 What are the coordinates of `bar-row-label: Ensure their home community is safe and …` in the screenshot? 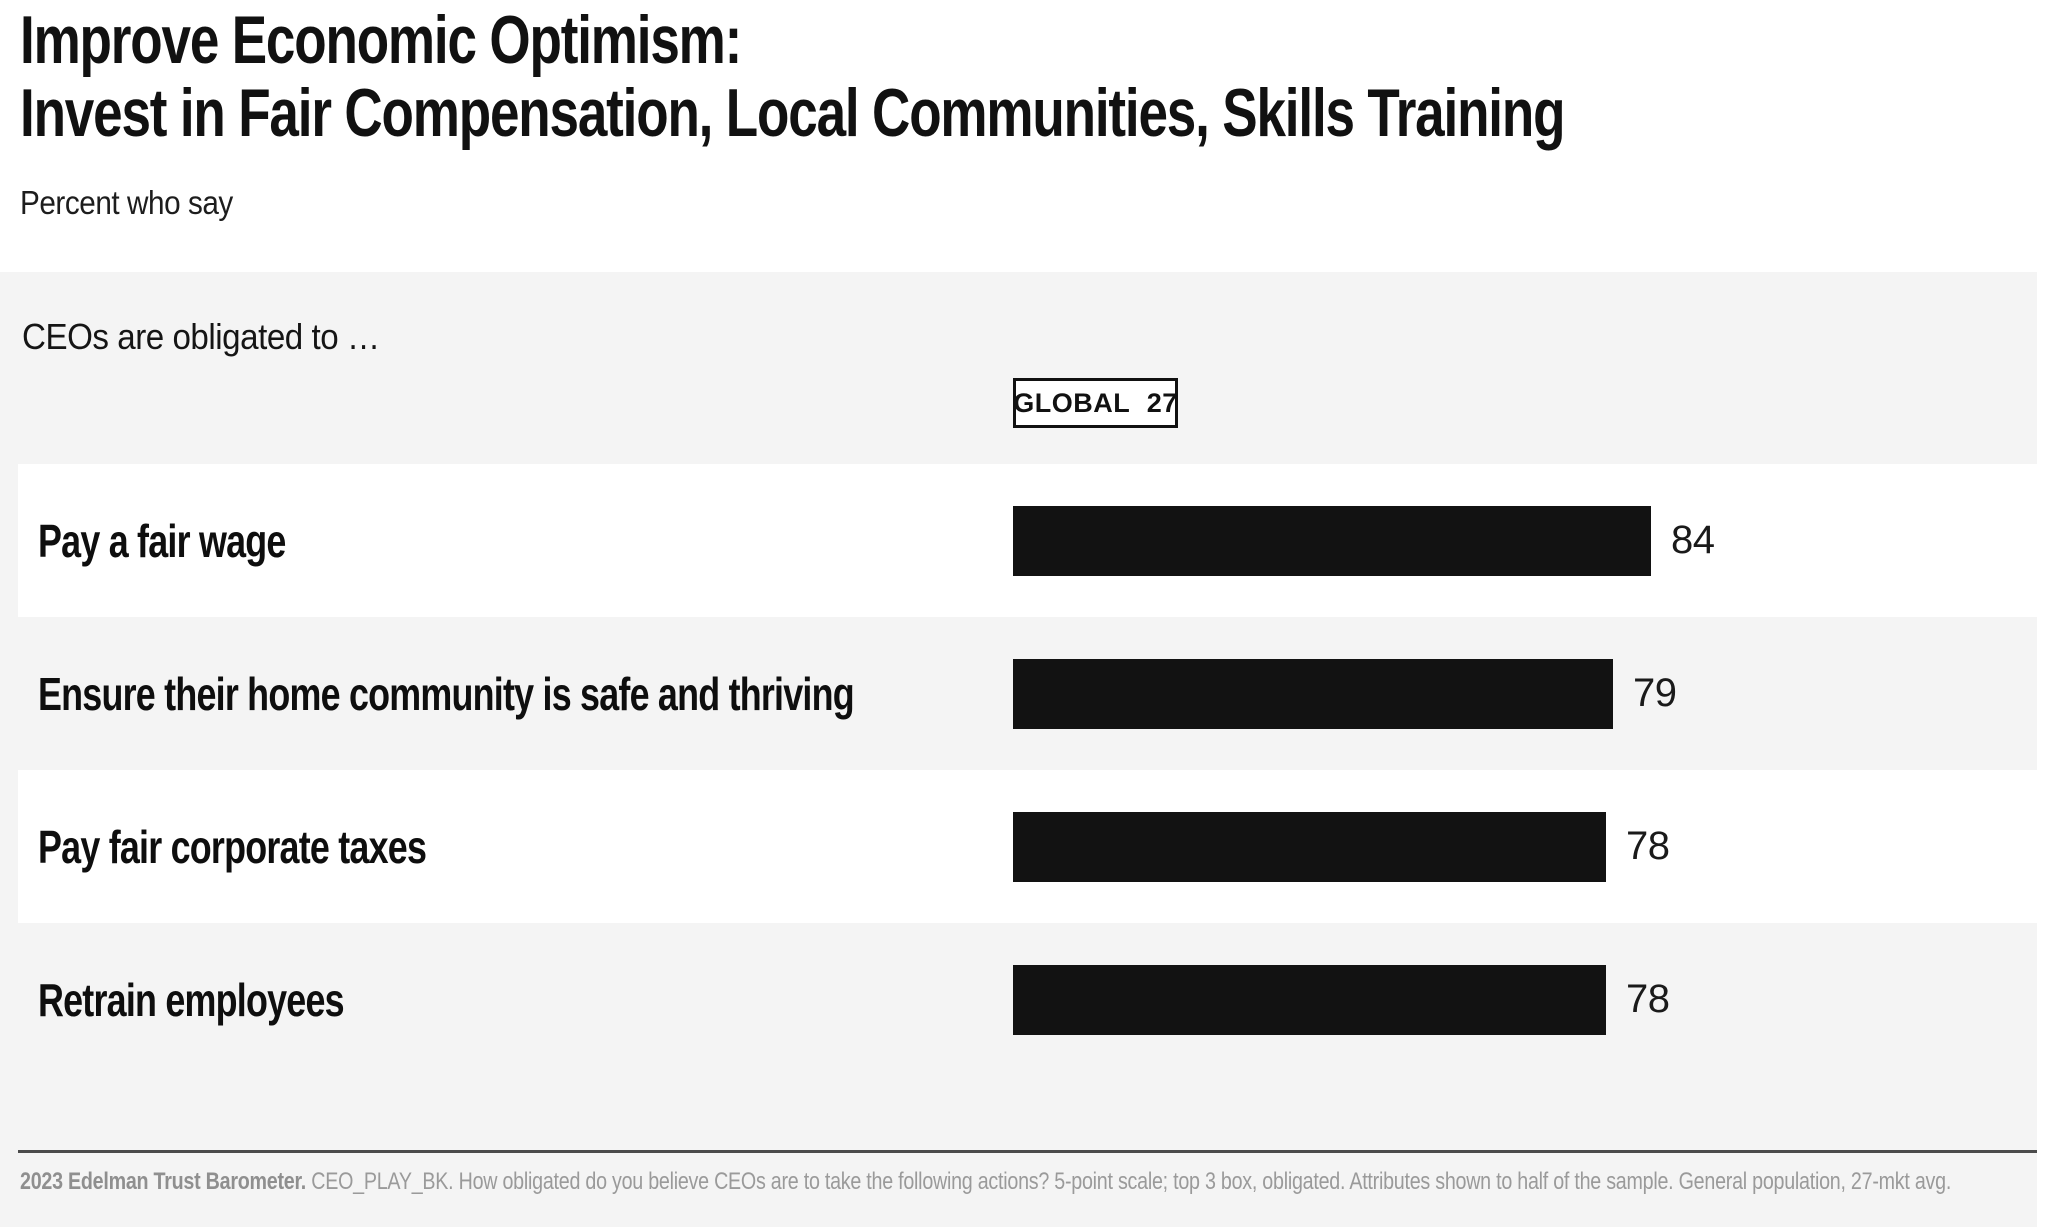 It's located at (446, 693).